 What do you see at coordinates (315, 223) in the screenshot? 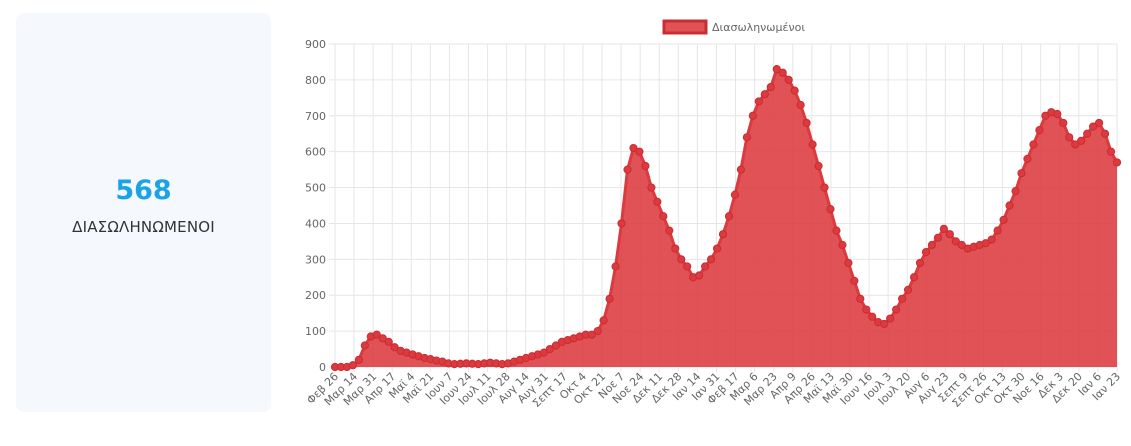
I see `y-tick-label: 400` at bounding box center [315, 223].